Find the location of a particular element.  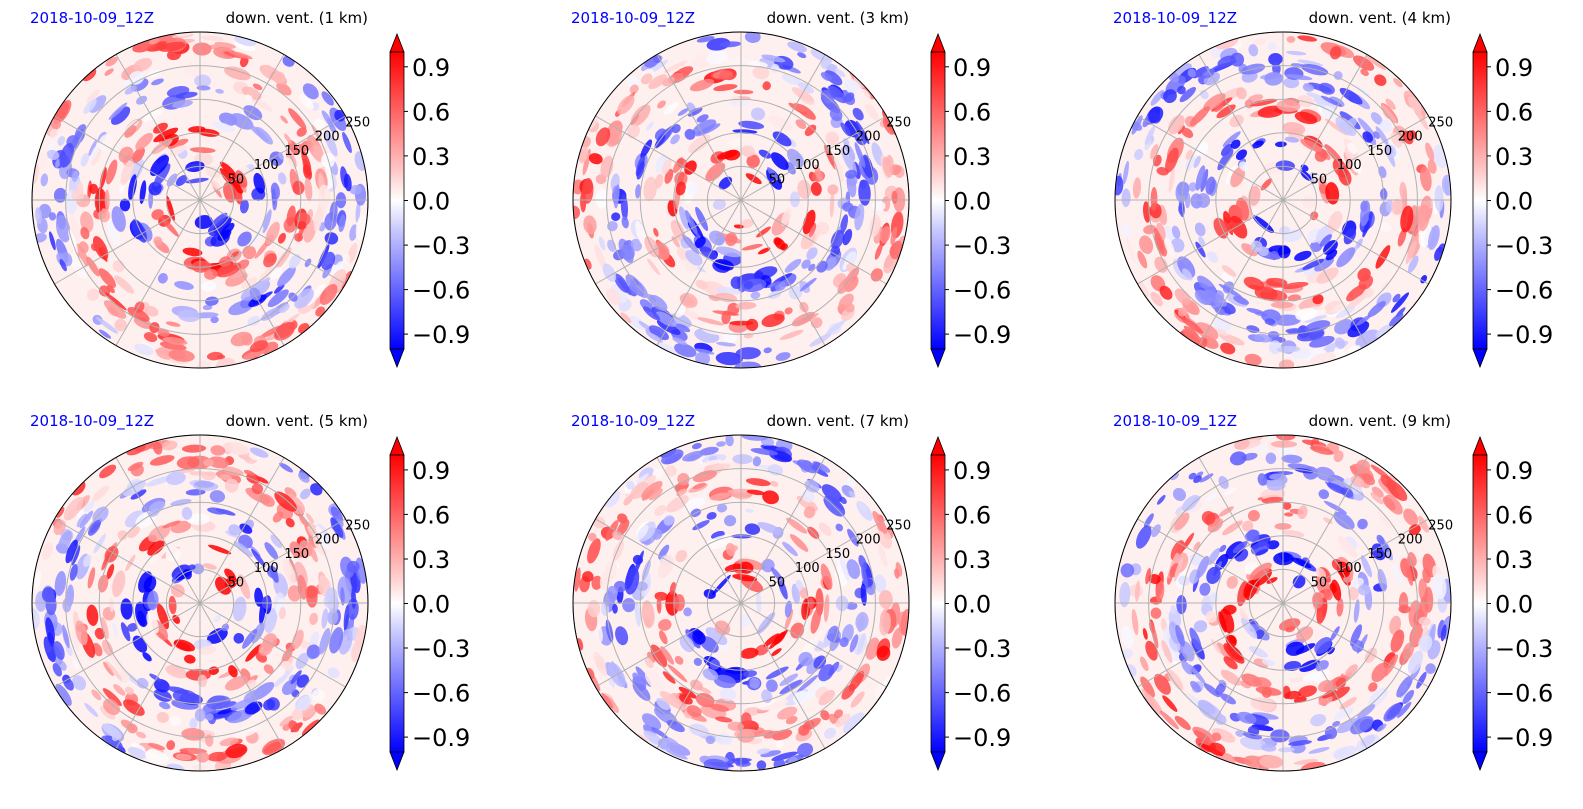

colorbar-tick-label: 0.3 is located at coordinates (972, 560).